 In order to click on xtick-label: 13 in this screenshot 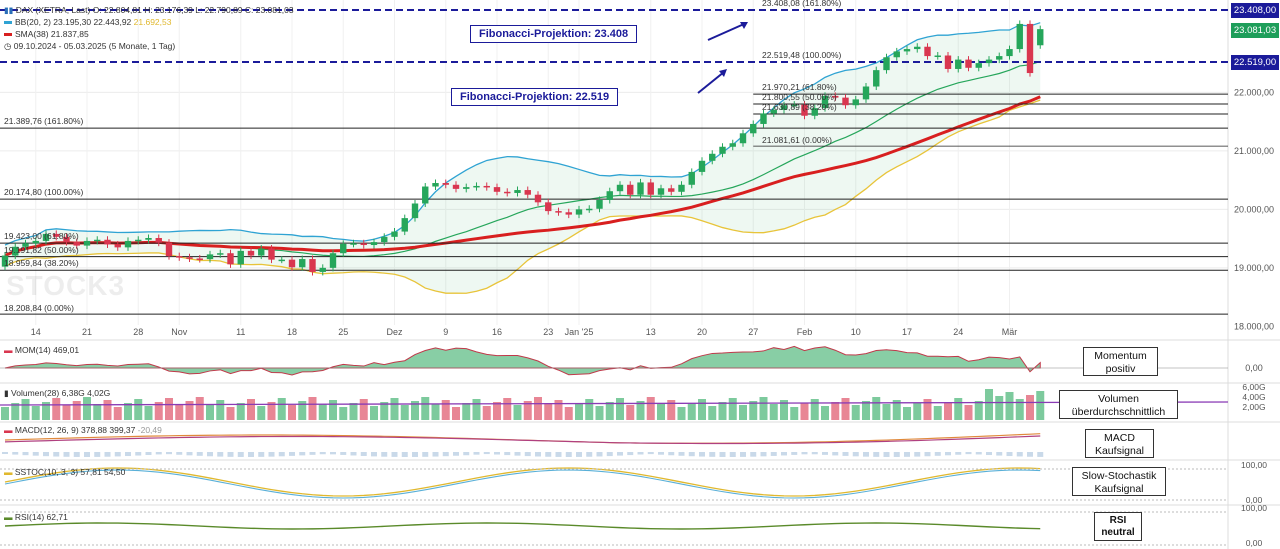, I will do `click(651, 332)`.